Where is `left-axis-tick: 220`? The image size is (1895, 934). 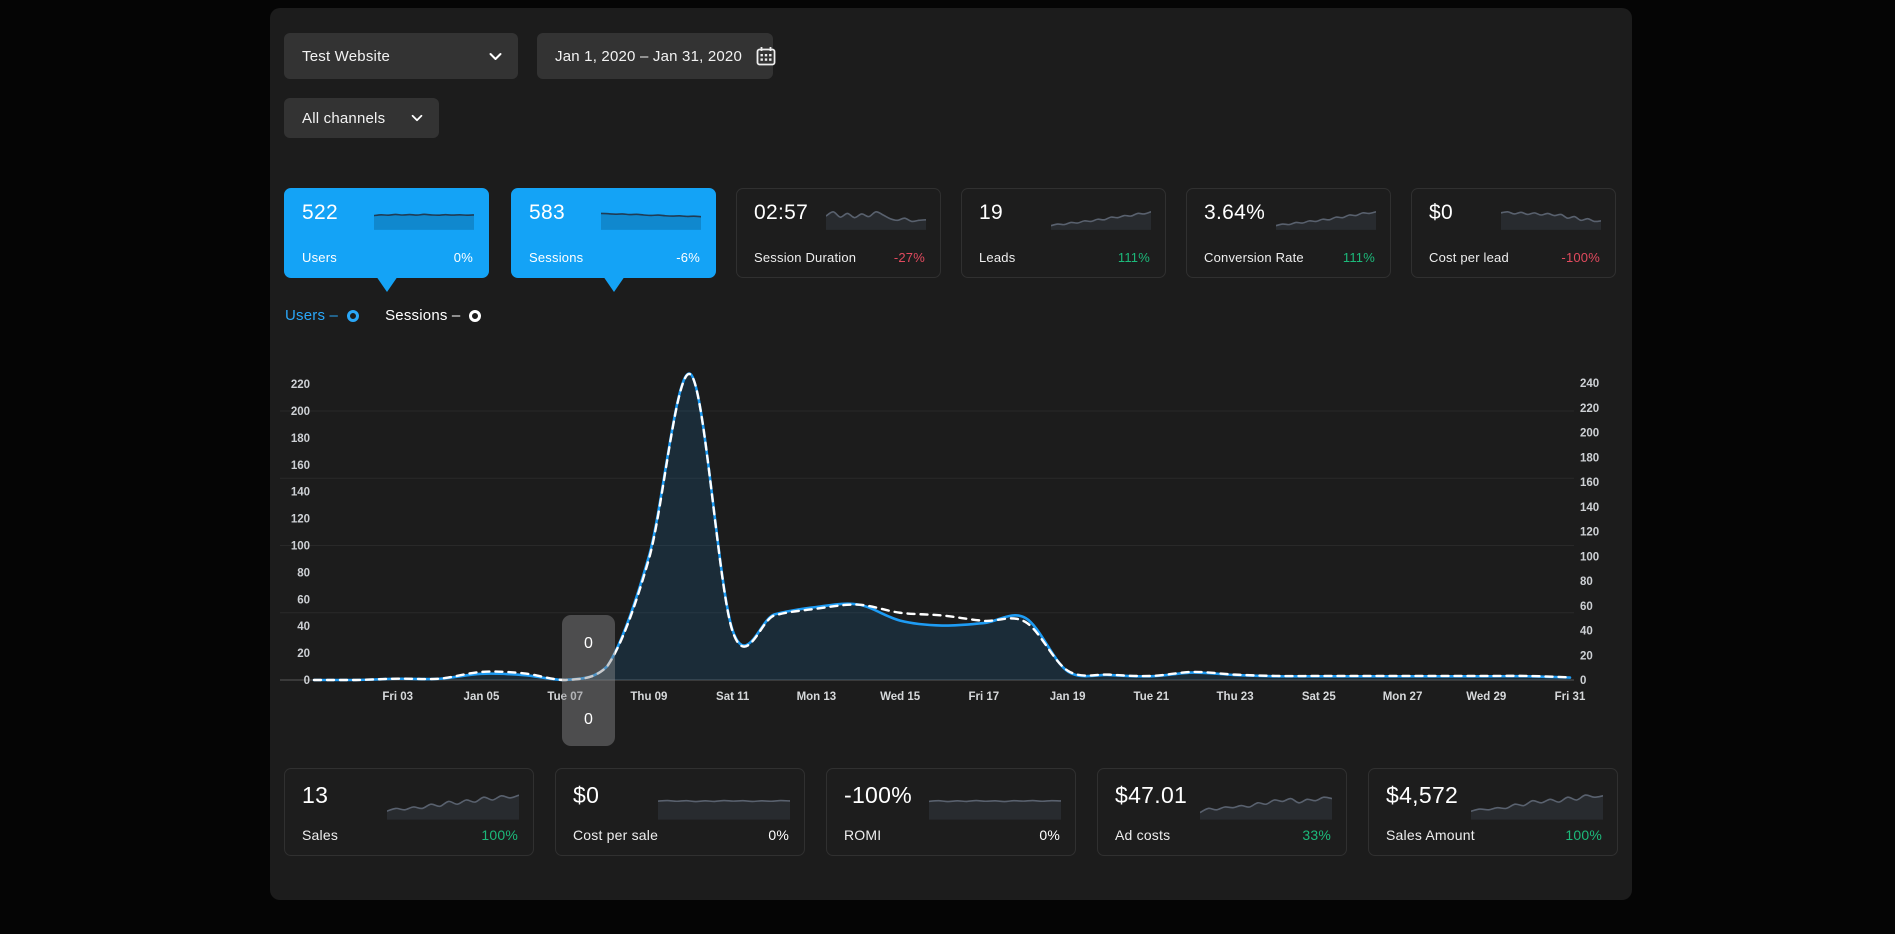 left-axis-tick: 220 is located at coordinates (300, 385).